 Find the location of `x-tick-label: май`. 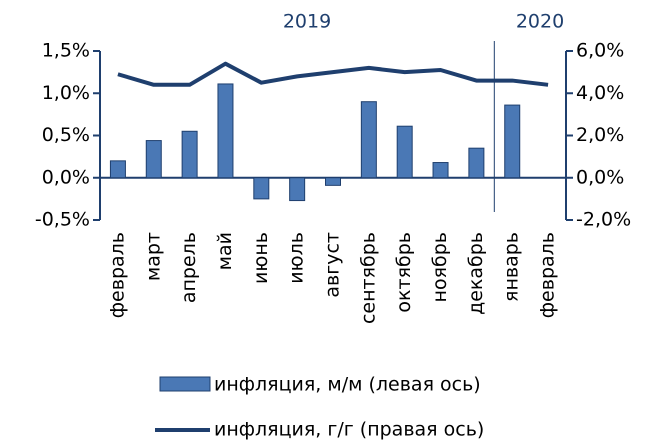

x-tick-label: май is located at coordinates (225, 251).